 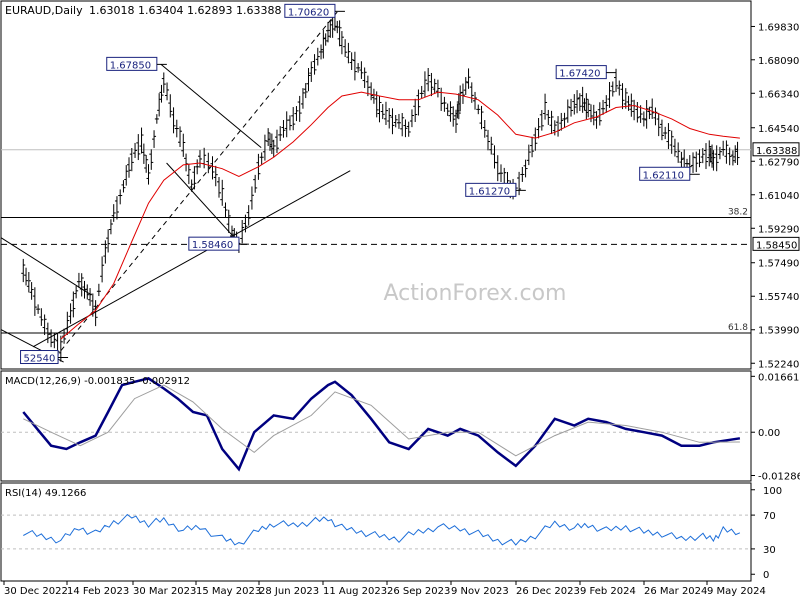 I want to click on rising-trendline, so click(x=191, y=259).